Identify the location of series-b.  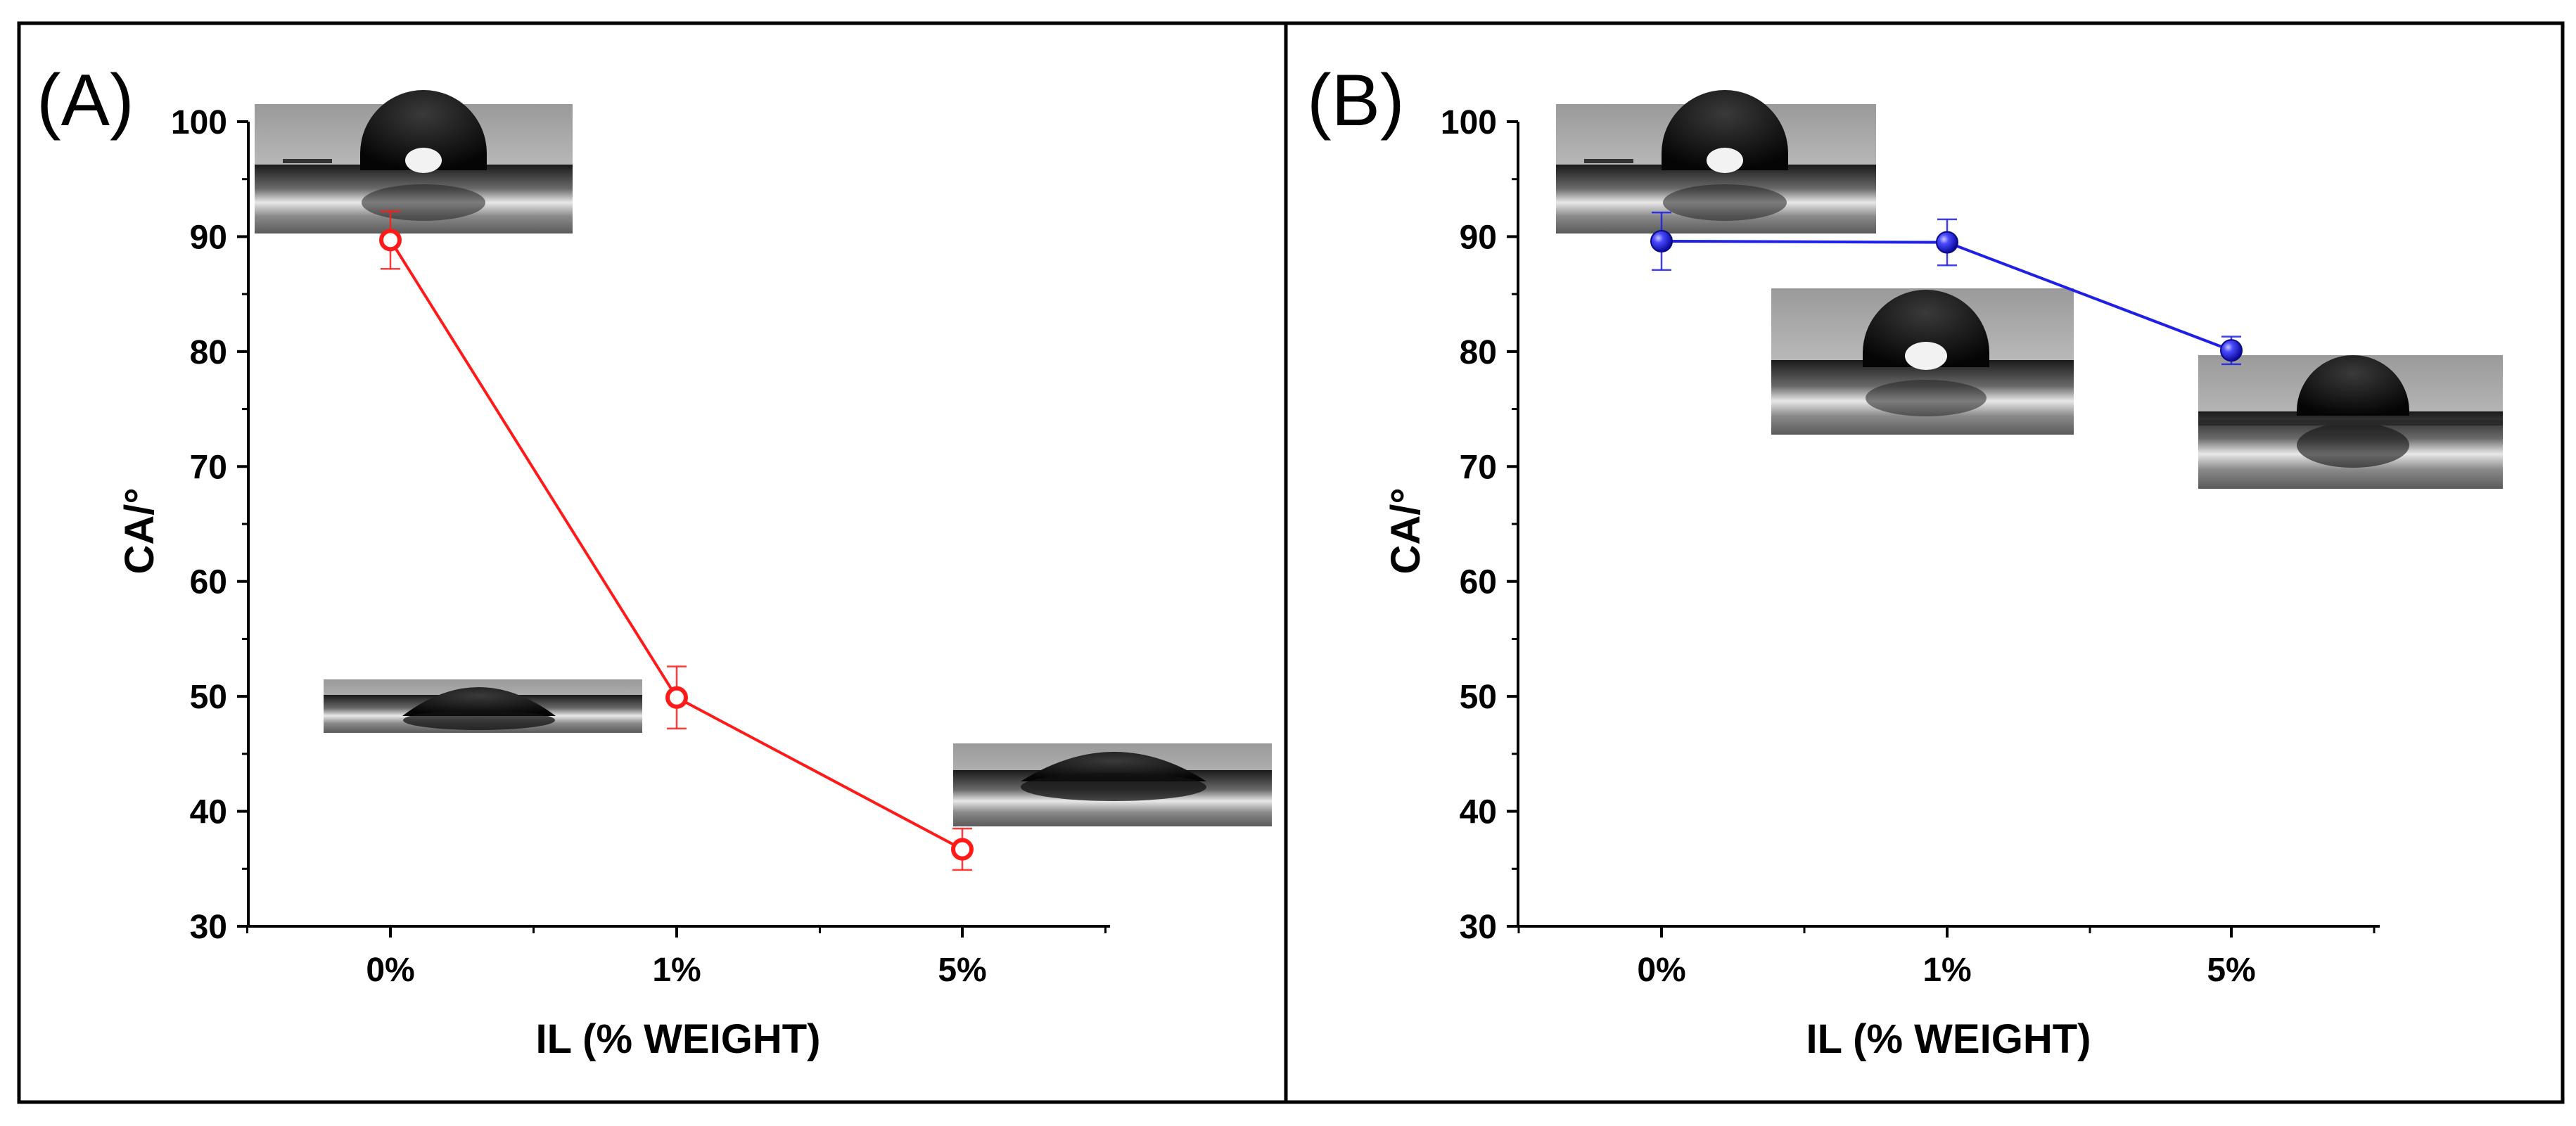
(1946, 288).